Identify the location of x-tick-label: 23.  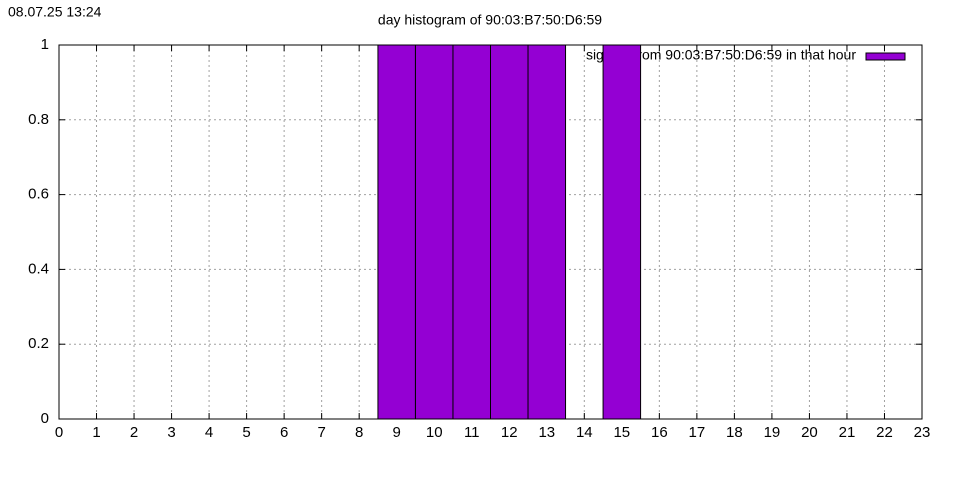
(922, 432).